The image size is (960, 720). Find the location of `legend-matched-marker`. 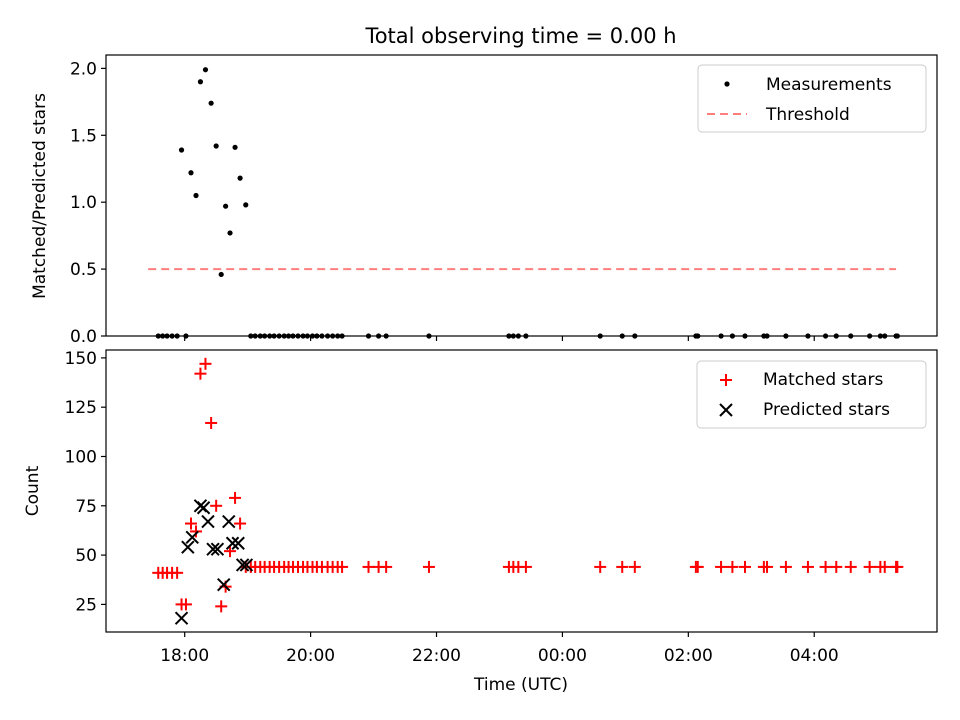

legend-matched-marker is located at coordinates (726, 380).